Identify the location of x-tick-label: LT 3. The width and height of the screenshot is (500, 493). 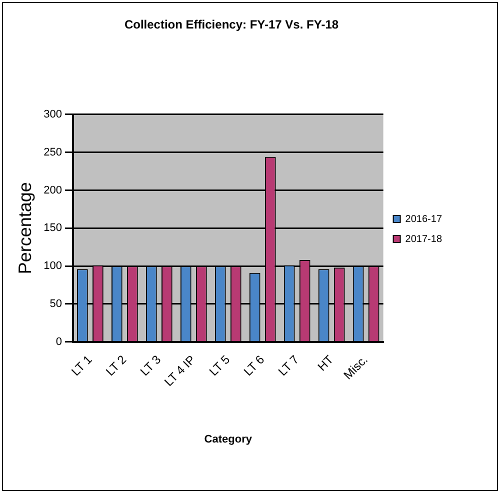
(151, 365).